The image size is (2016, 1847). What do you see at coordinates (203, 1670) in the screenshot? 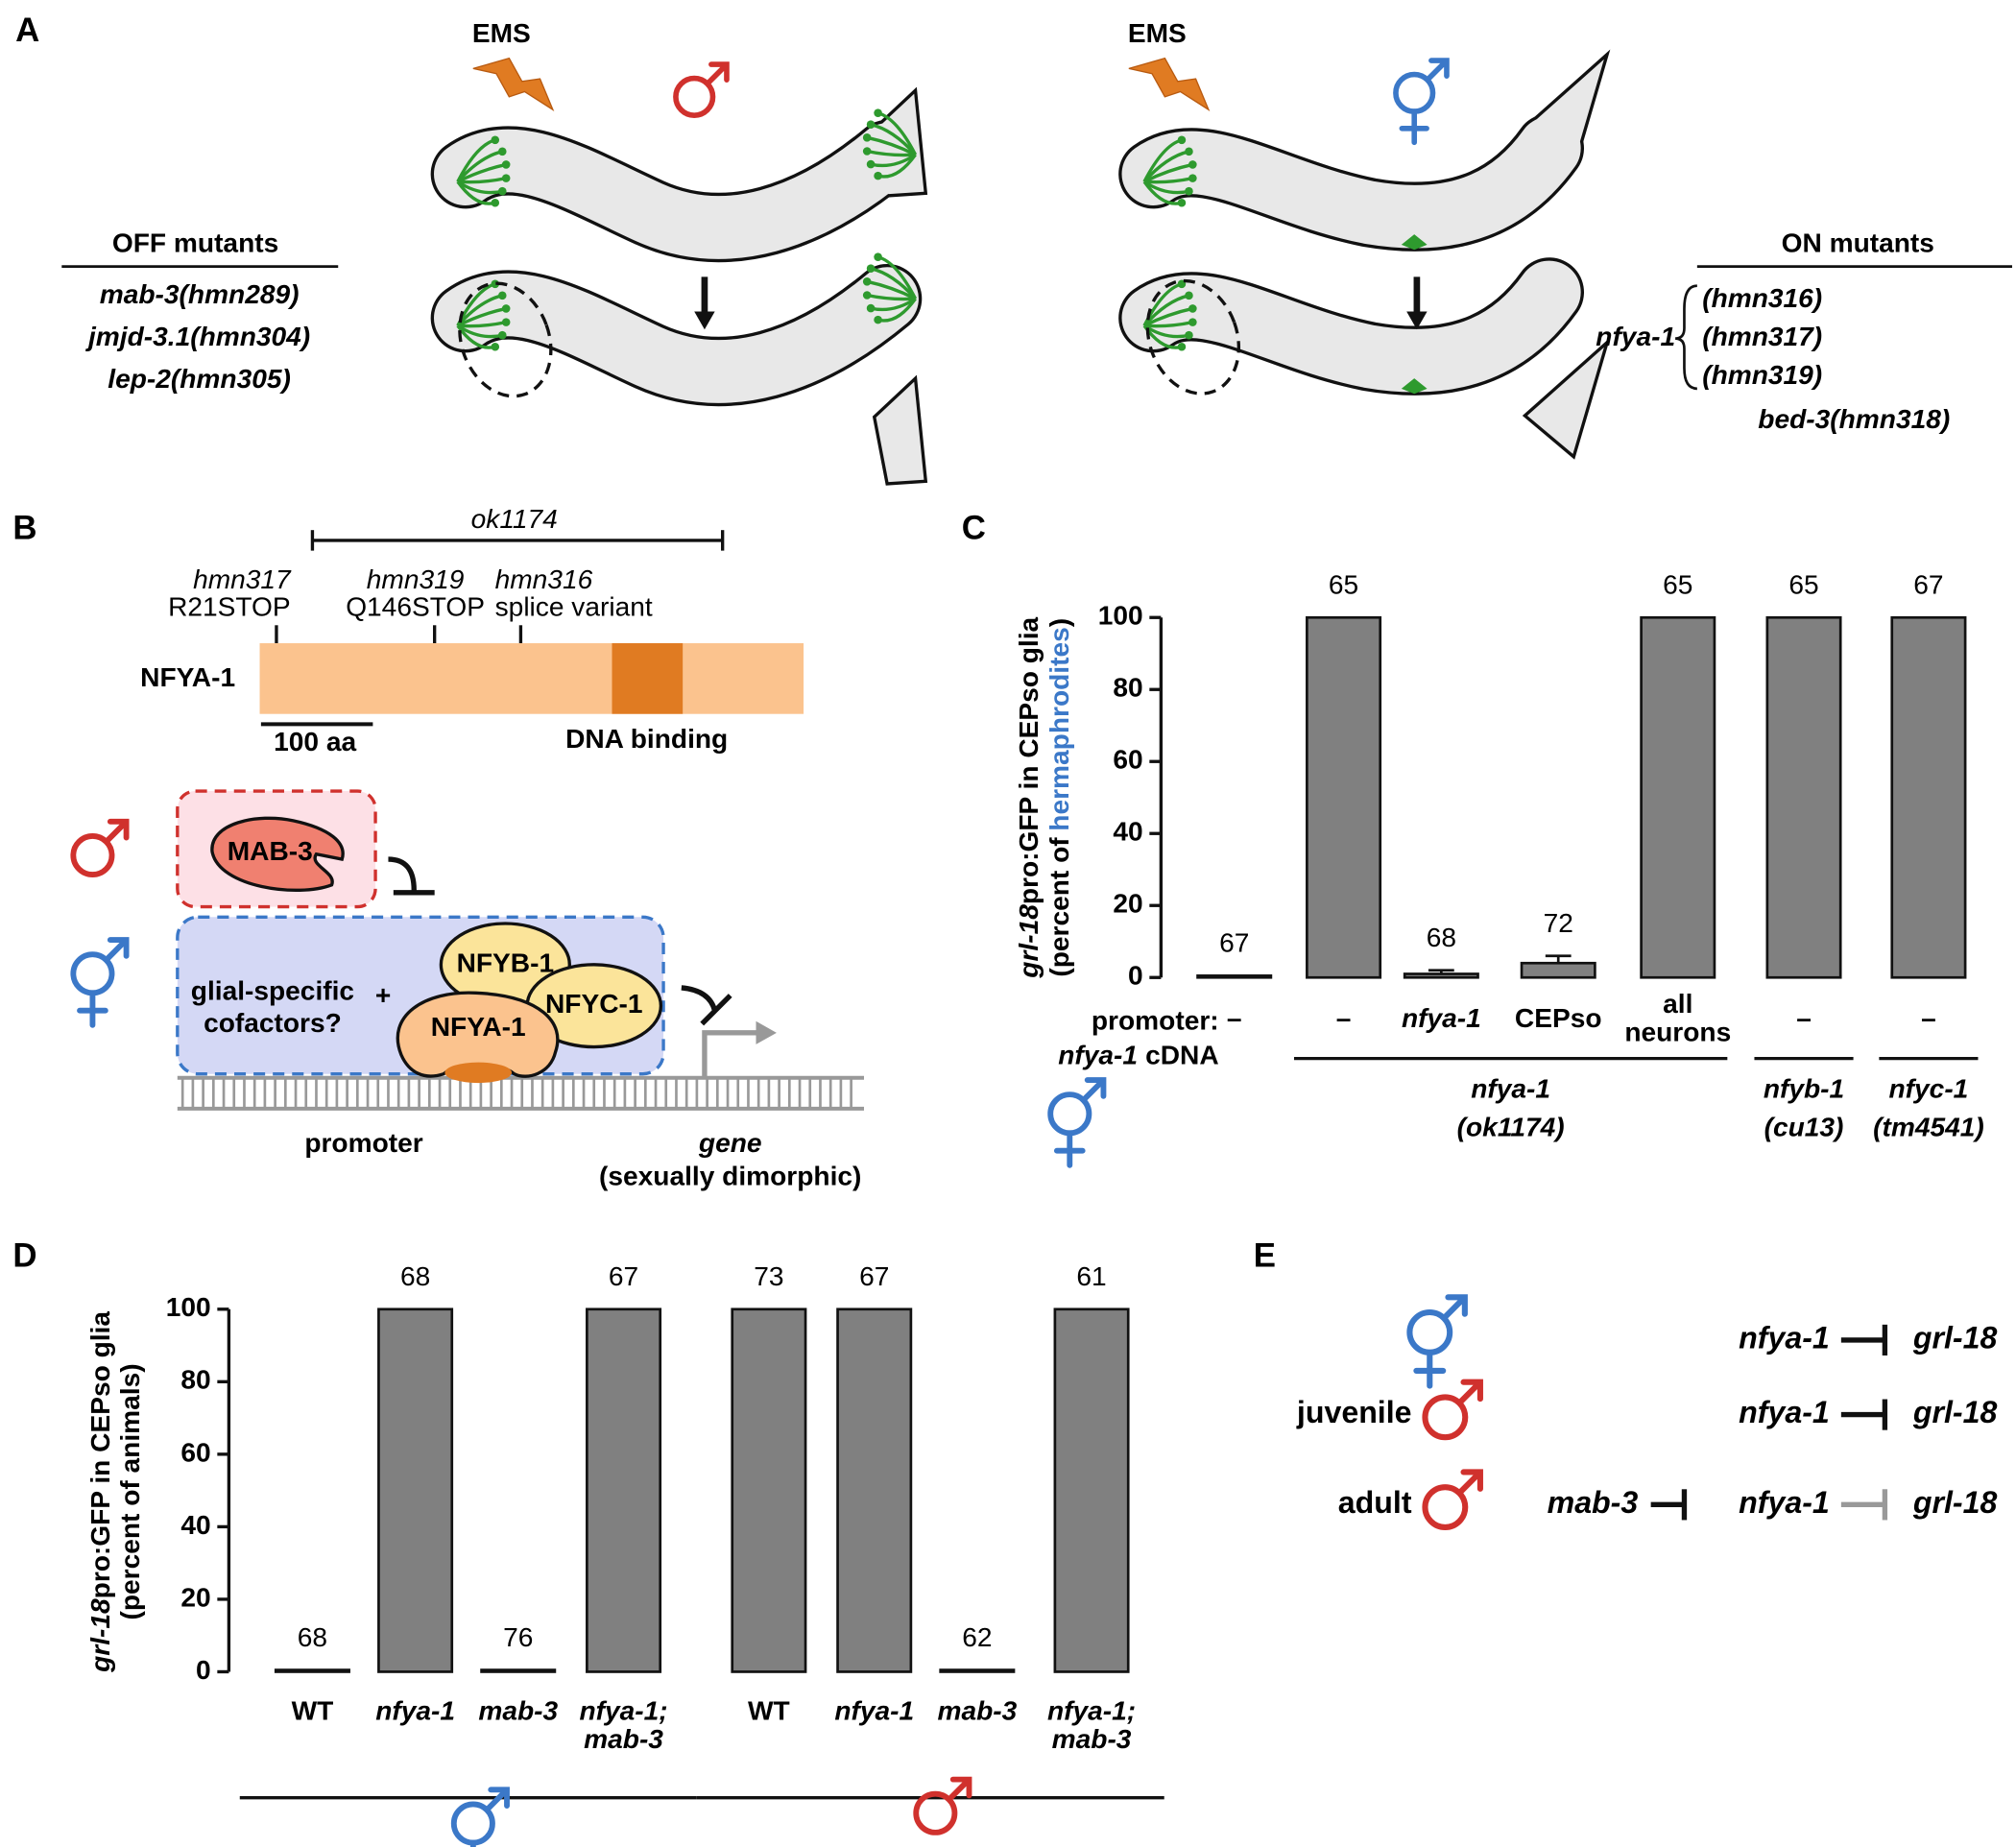
I see `y-tick-label: 0` at bounding box center [203, 1670].